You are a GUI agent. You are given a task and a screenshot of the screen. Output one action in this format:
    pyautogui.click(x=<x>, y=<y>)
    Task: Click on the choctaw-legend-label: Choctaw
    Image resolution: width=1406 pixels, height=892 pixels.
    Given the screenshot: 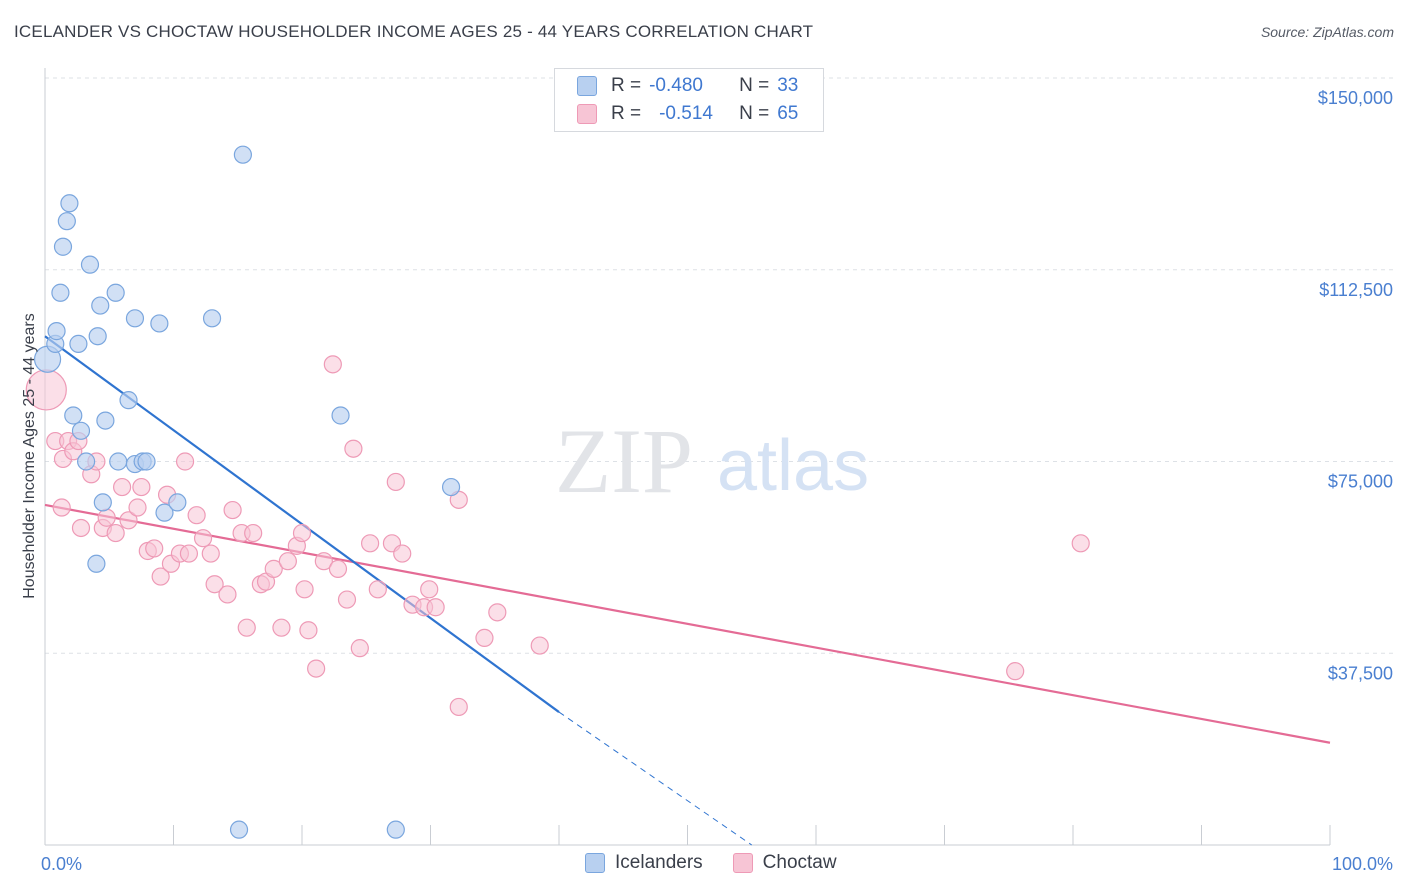 What is the action you would take?
    pyautogui.click(x=799, y=862)
    